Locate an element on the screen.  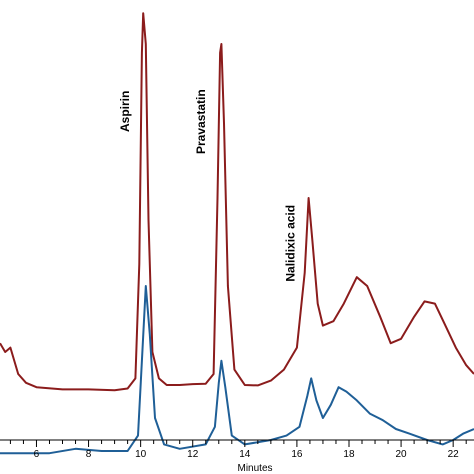
x-tick-label: 10 is located at coordinates (141, 454).